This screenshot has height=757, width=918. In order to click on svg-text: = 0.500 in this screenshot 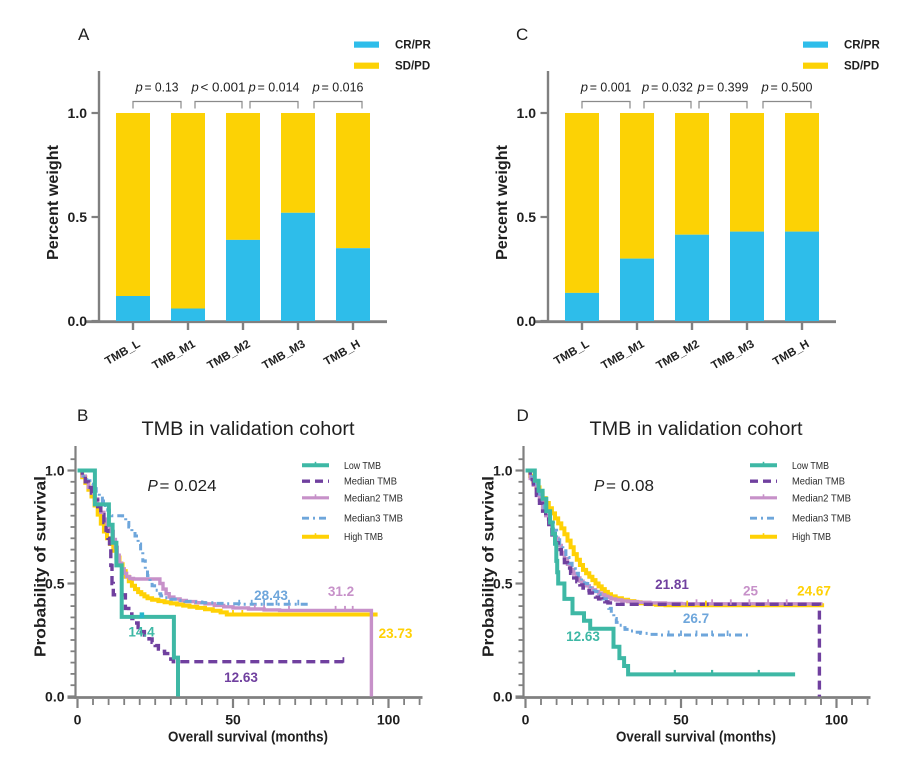, I will do `click(792, 87)`.